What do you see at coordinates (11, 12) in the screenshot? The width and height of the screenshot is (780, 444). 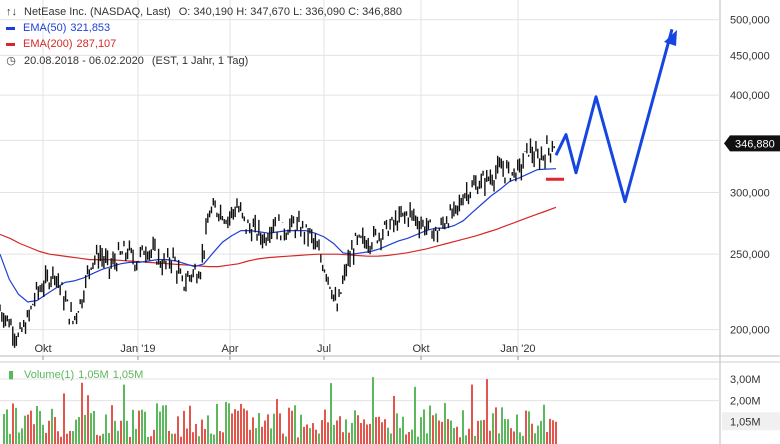 I see `candlestick-icon: ↑↓` at bounding box center [11, 12].